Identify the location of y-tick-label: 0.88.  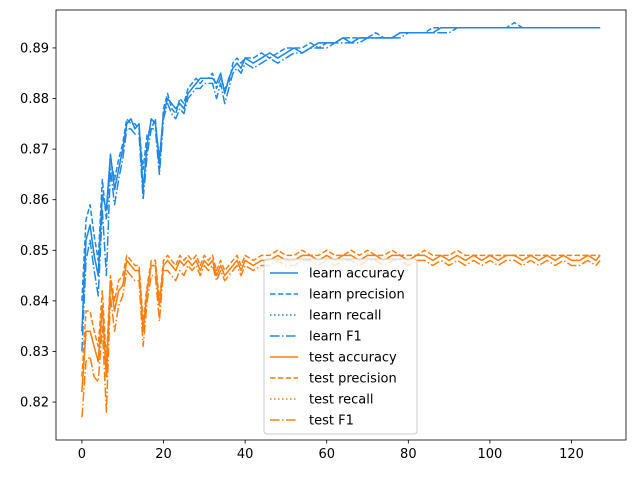
(34, 99).